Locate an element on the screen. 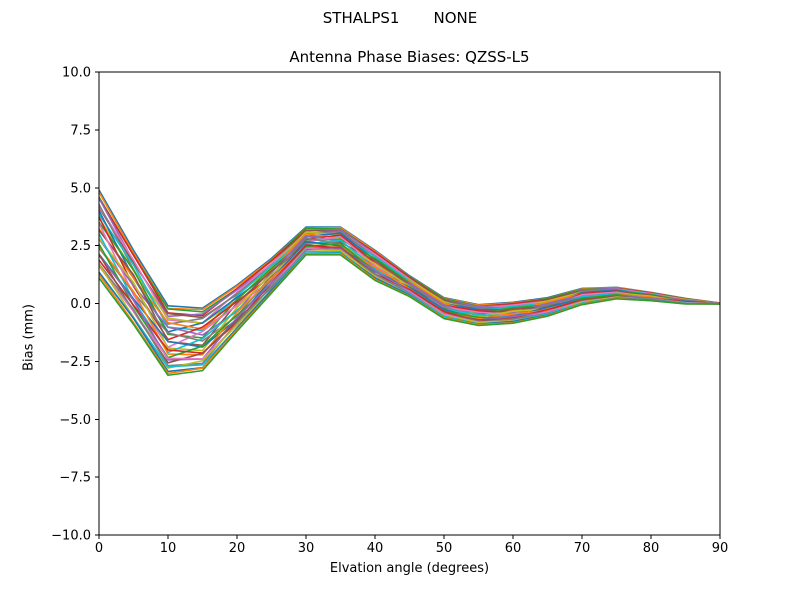 The height and width of the screenshot is (600, 800). suptitle: STHALPS1 NONE is located at coordinates (400, 18).